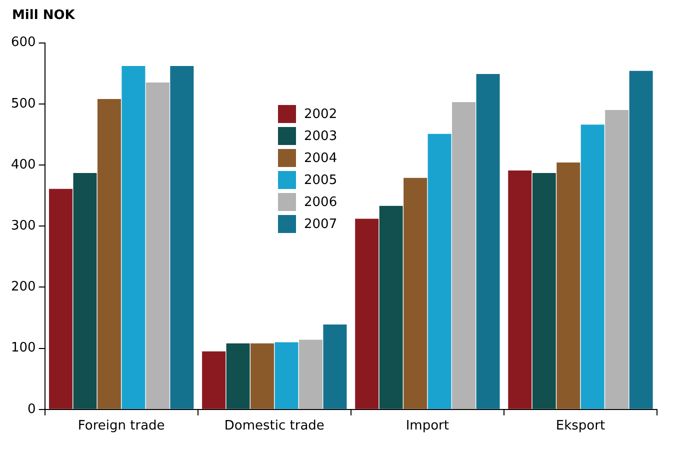  I want to click on x-tick-label: Eksport, so click(581, 426).